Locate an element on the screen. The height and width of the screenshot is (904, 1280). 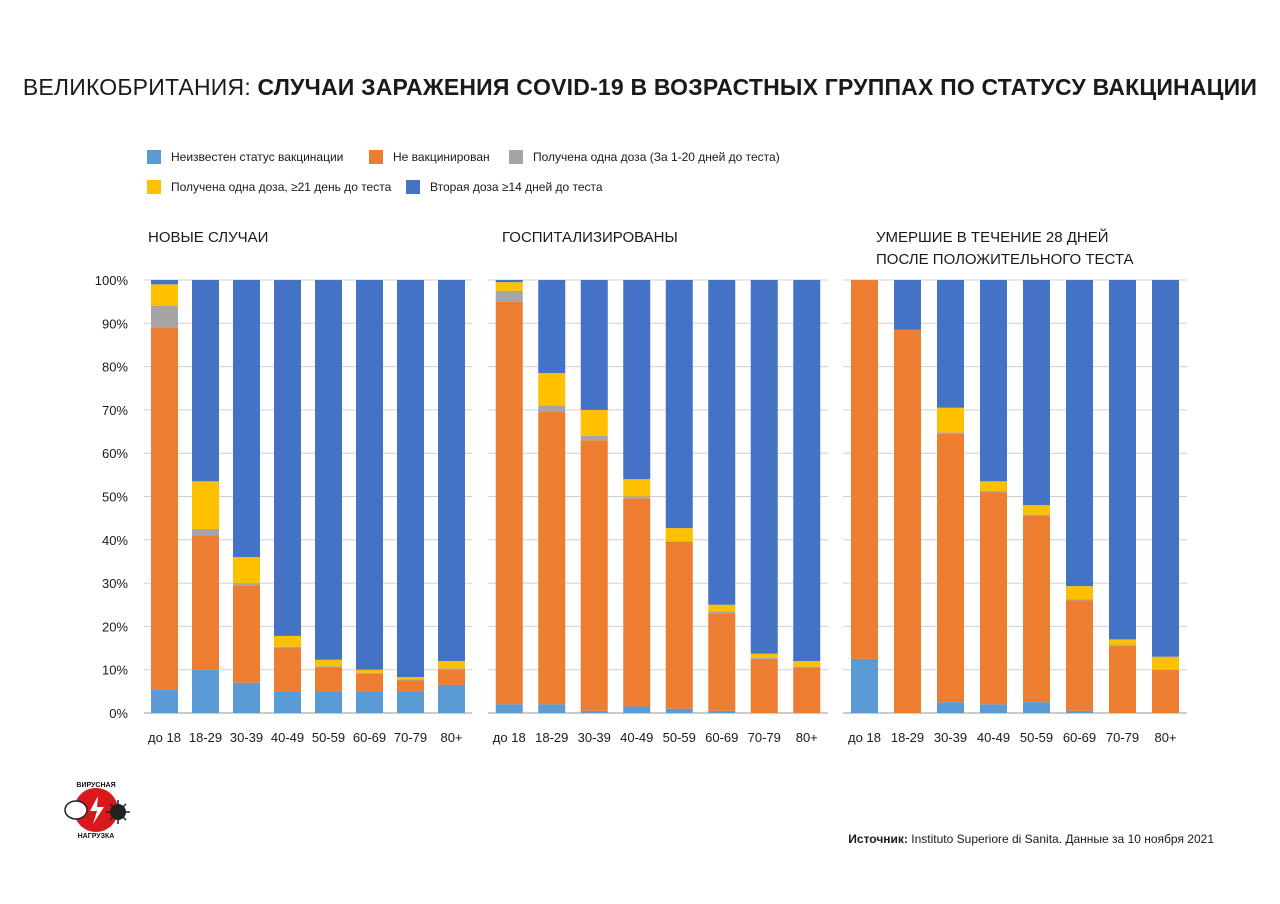
y-tick-label: 0% is located at coordinates (118, 713).